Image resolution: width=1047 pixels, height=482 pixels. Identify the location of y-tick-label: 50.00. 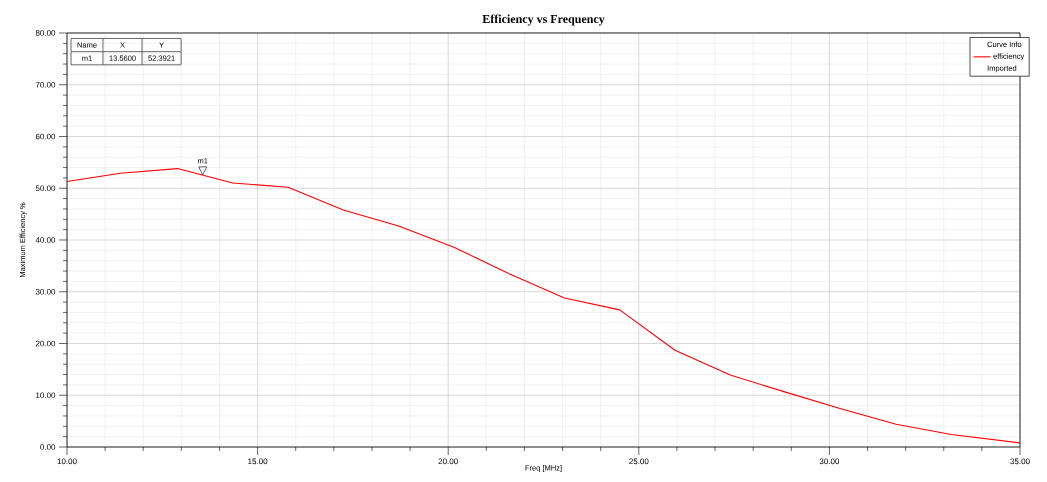
(45, 188).